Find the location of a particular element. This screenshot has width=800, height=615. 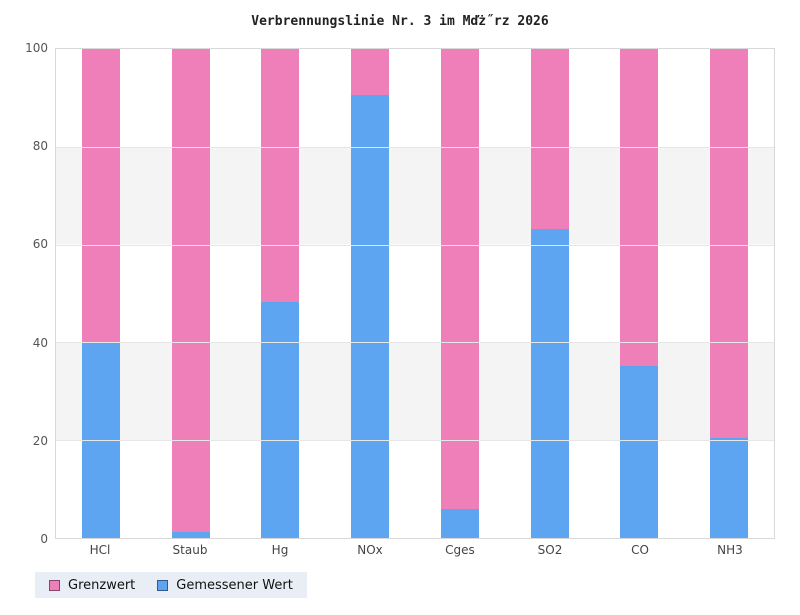

y-tick-label: 20 is located at coordinates (40, 440).